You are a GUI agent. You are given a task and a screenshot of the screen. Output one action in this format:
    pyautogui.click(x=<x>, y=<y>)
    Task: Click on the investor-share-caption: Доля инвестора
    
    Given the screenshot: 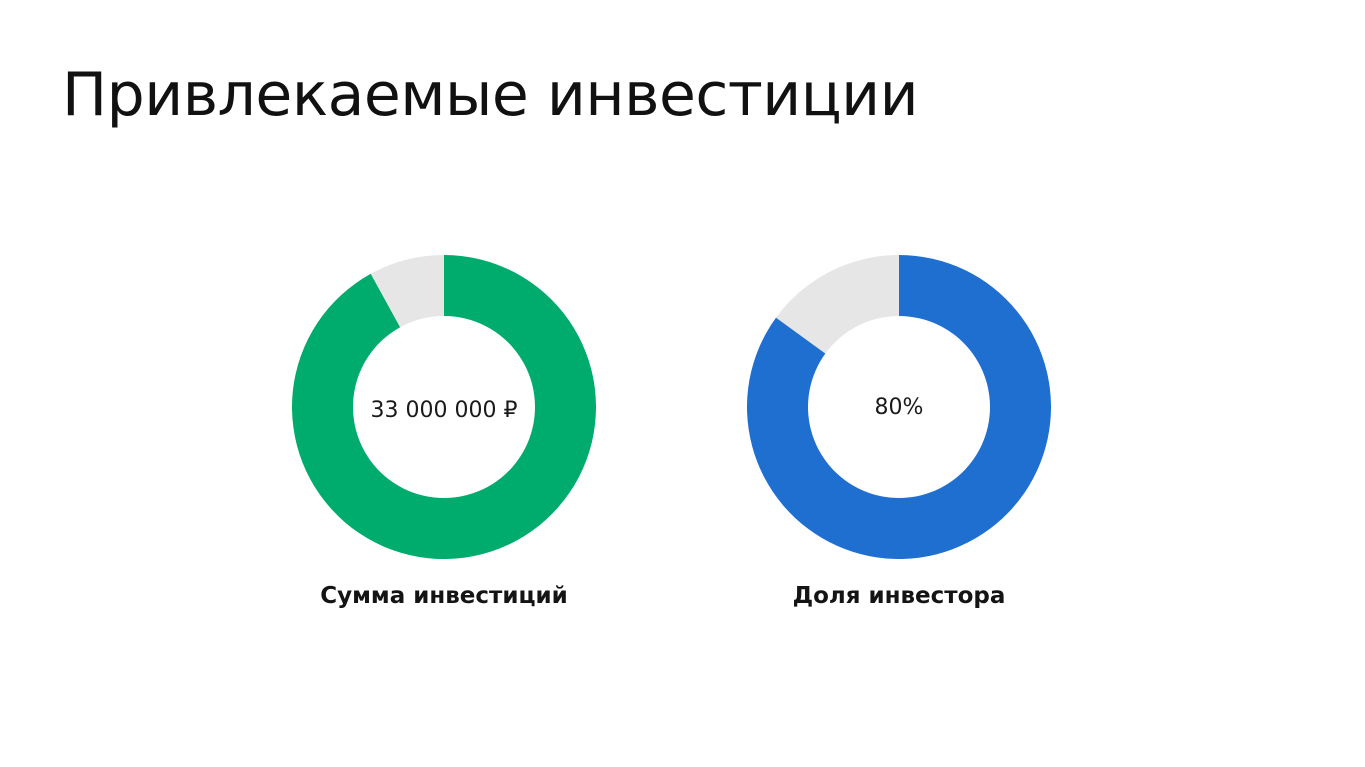 What is the action you would take?
    pyautogui.click(x=899, y=596)
    